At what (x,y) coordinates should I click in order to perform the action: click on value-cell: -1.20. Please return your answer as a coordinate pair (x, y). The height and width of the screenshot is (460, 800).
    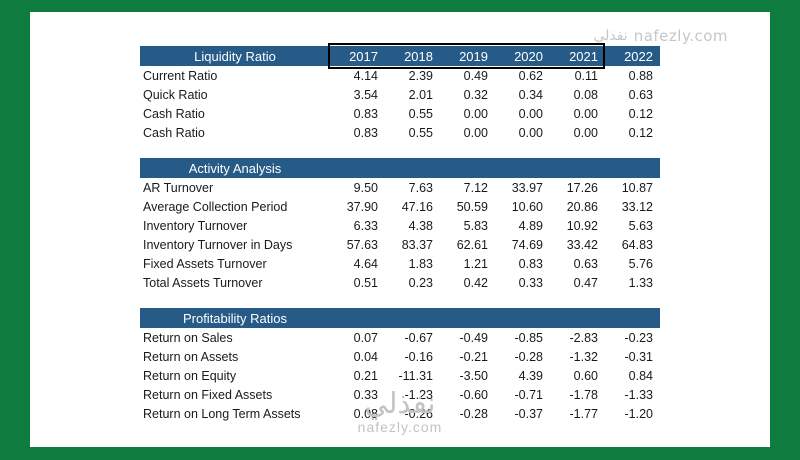
    Looking at the image, I should click on (639, 413).